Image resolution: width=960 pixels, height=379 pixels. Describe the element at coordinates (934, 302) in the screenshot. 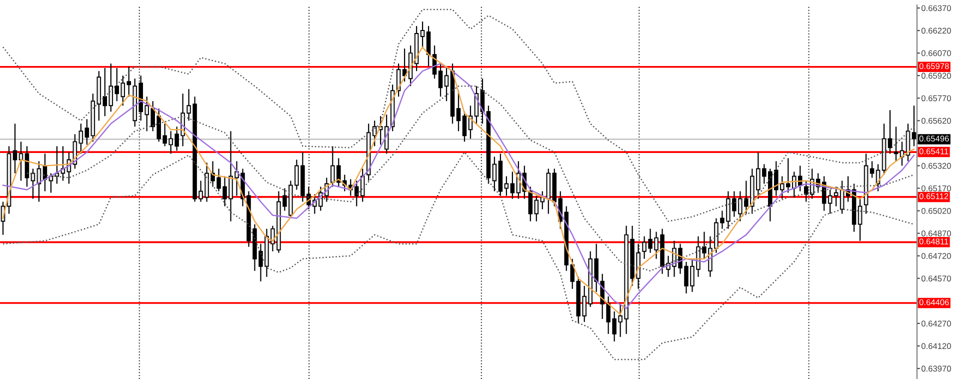

I see `ref-line-label: 0.64406` at that location.